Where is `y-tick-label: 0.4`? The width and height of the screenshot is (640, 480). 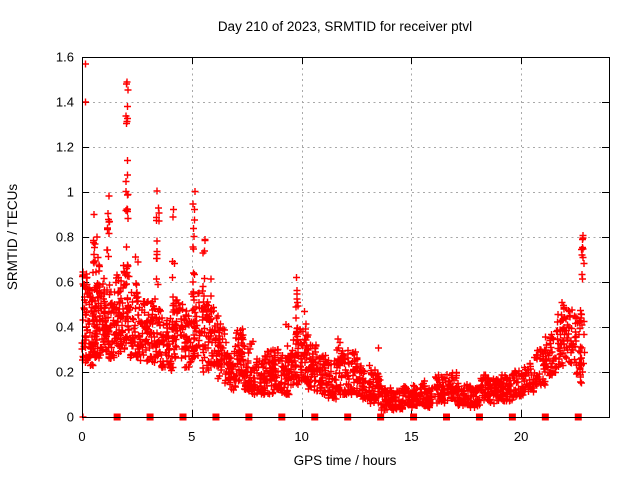 y-tick-label: 0.4 is located at coordinates (65, 327).